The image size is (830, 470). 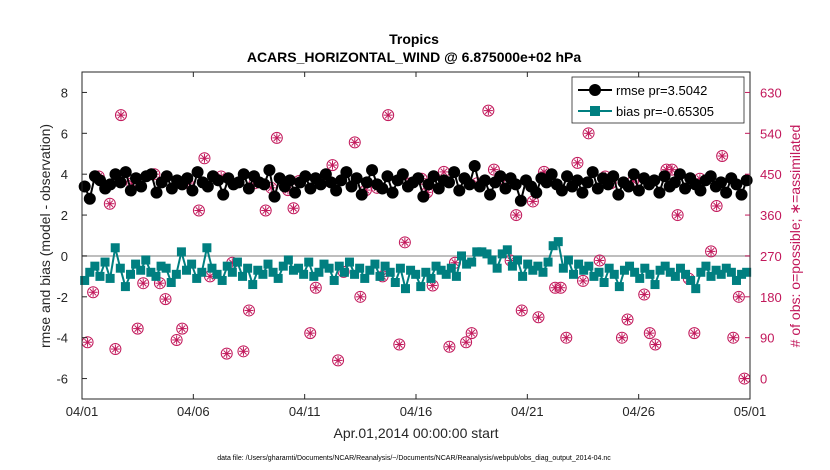 What do you see at coordinates (595, 111) in the screenshot?
I see `legend-bias-marker` at bounding box center [595, 111].